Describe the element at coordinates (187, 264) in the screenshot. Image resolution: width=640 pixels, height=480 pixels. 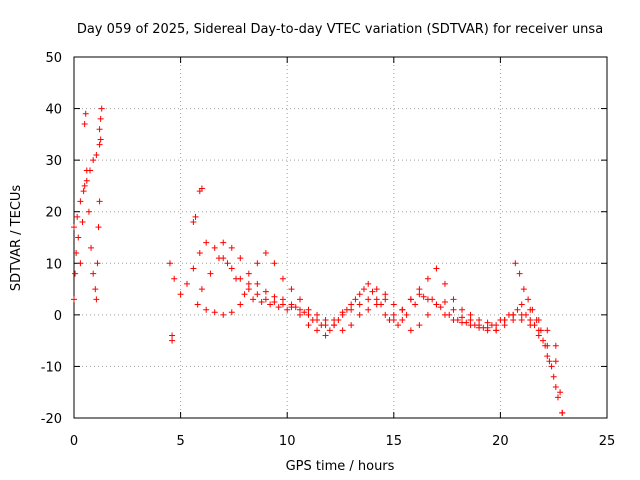
I see `series-isolated-points` at that location.